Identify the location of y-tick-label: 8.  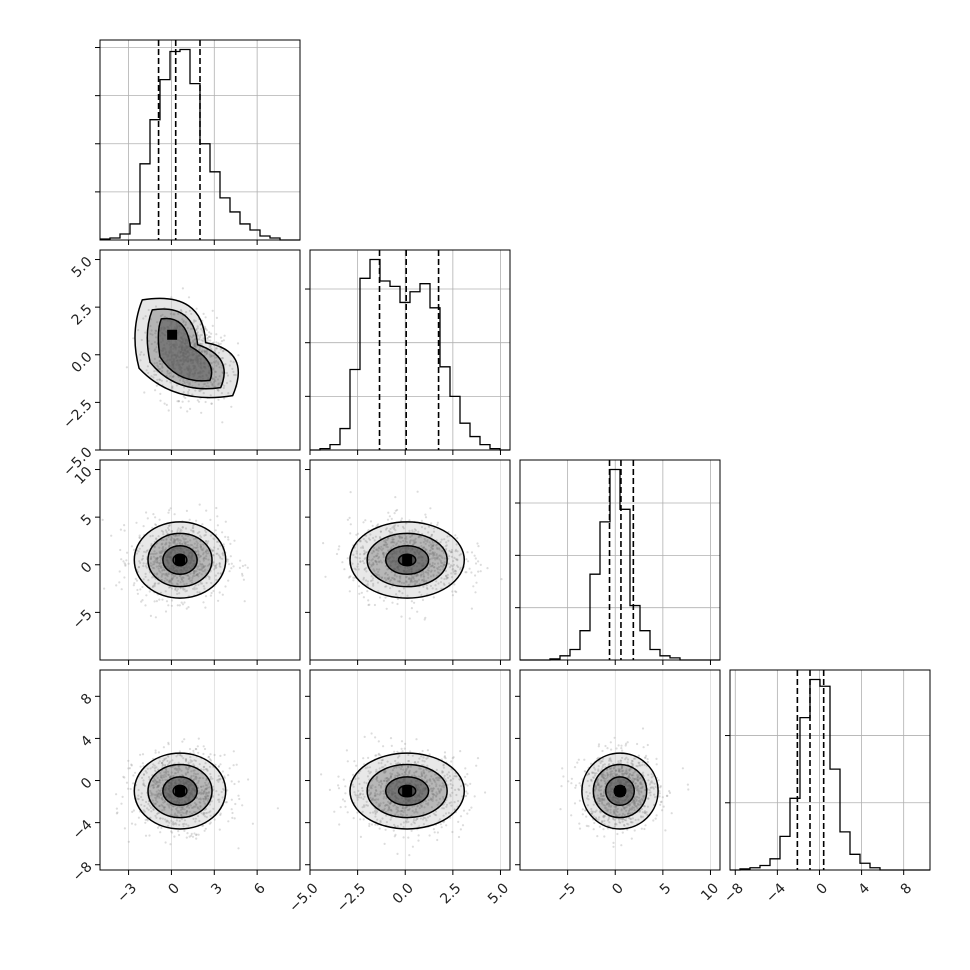
(87, 700).